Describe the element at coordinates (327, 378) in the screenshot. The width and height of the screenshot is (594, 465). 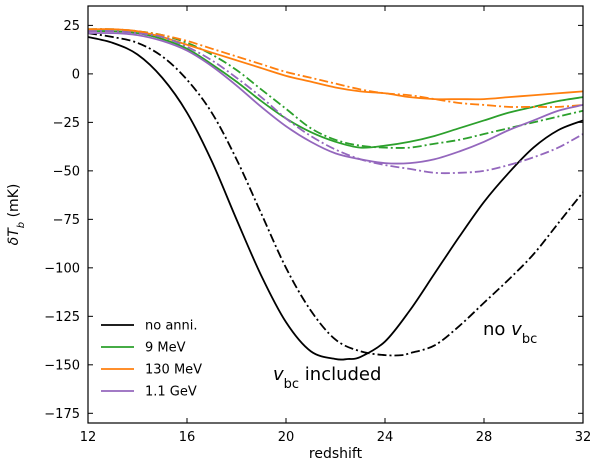
I see `annotation-vbc-included: vbc included` at that location.